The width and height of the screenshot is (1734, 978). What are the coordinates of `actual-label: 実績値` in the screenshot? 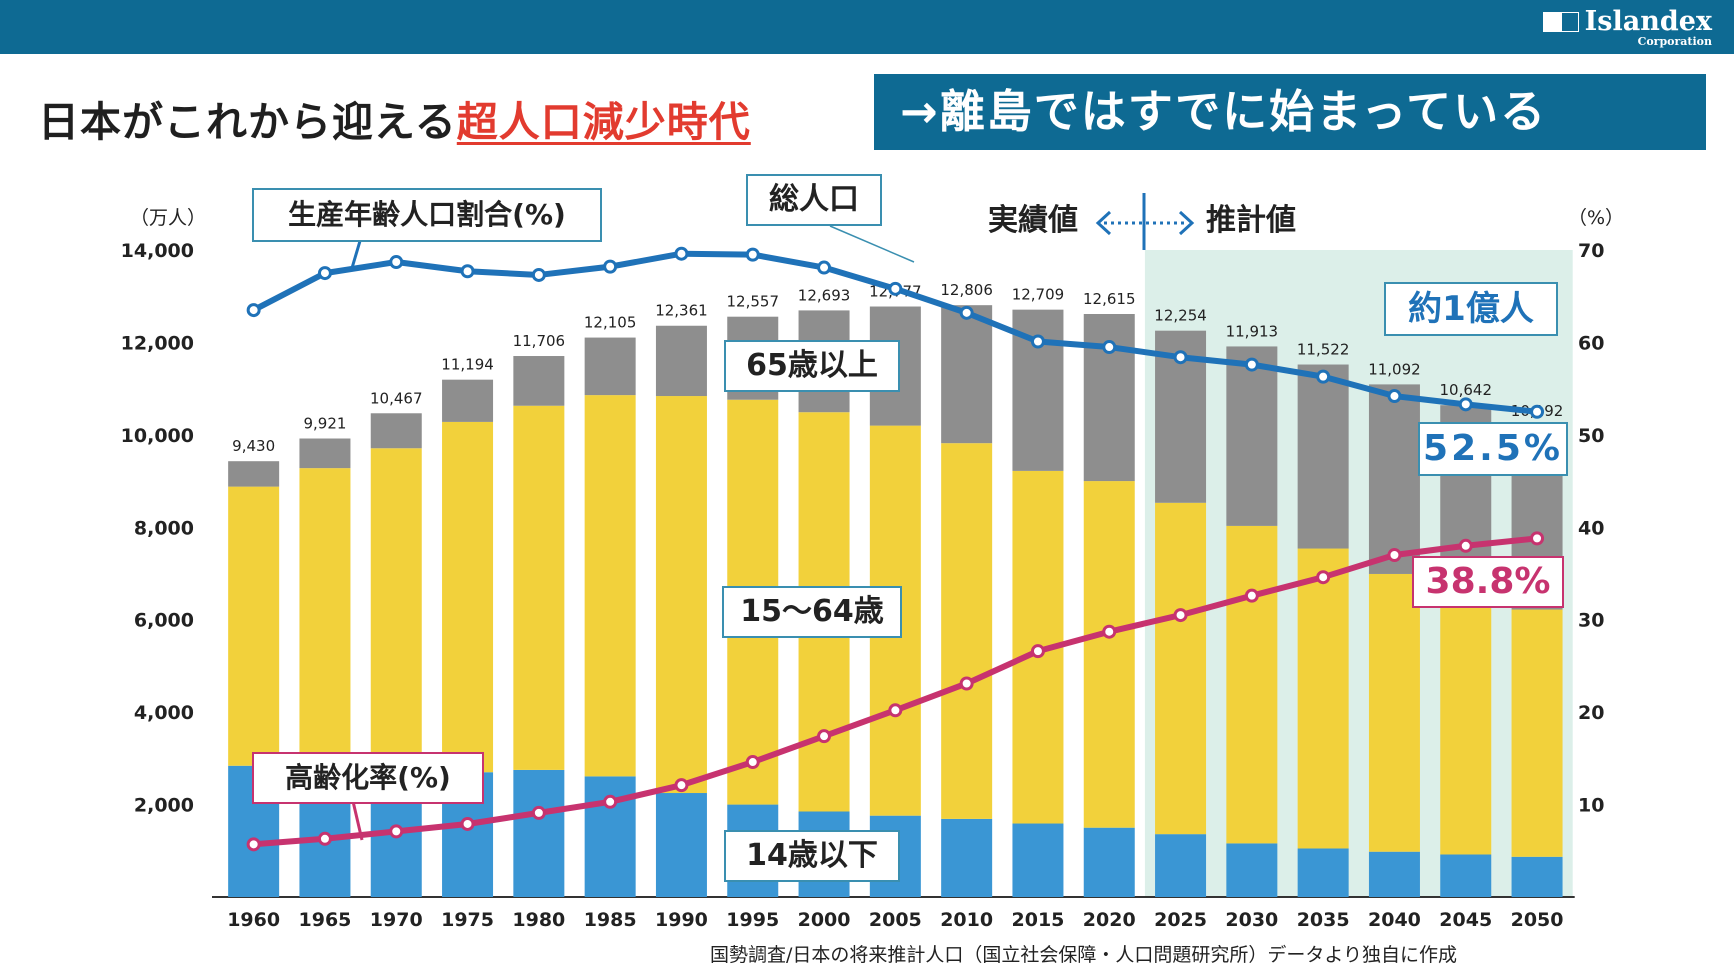 It's located at (1033, 220).